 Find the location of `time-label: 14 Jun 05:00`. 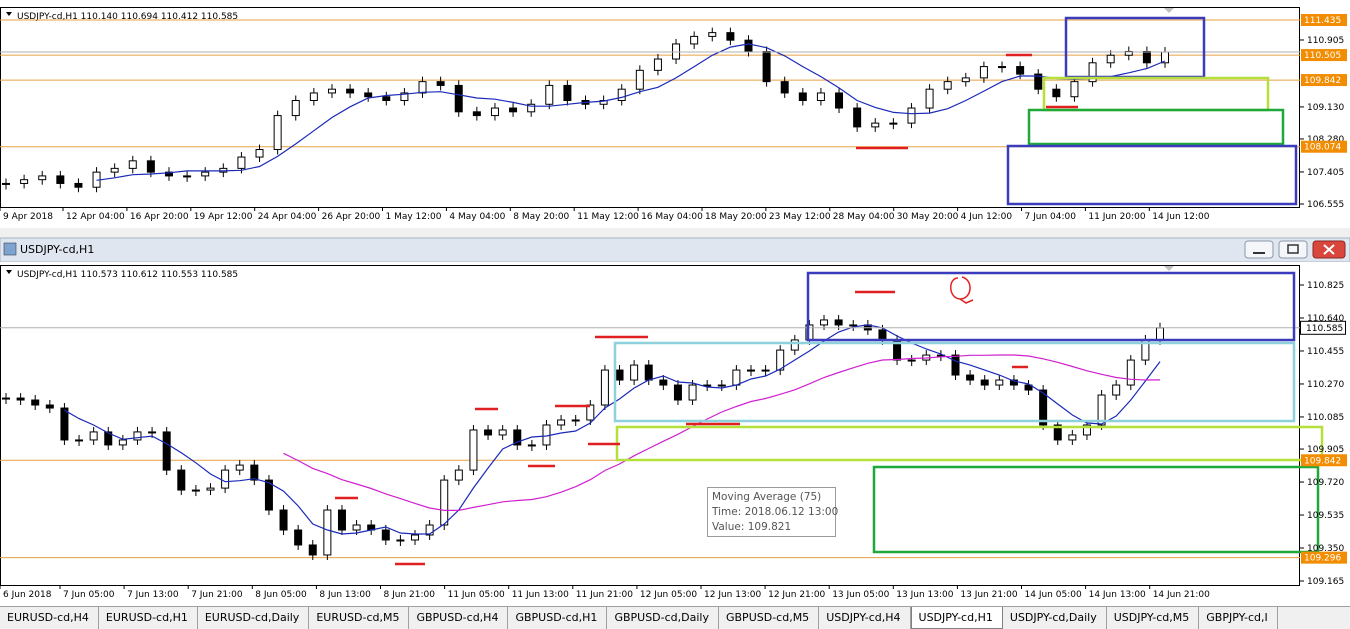

time-label: 14 Jun 05:00 is located at coordinates (1053, 595).